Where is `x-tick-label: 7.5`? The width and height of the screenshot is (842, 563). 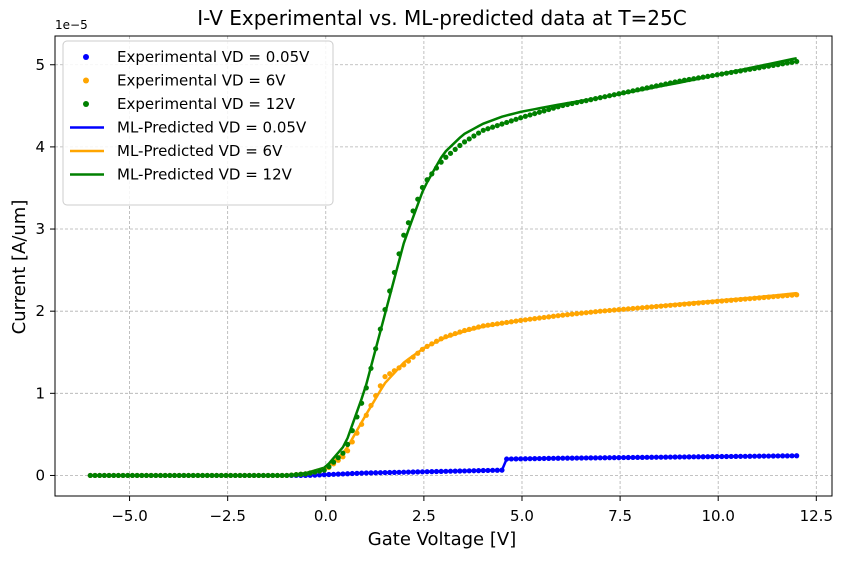
x-tick-label: 7.5 is located at coordinates (620, 516).